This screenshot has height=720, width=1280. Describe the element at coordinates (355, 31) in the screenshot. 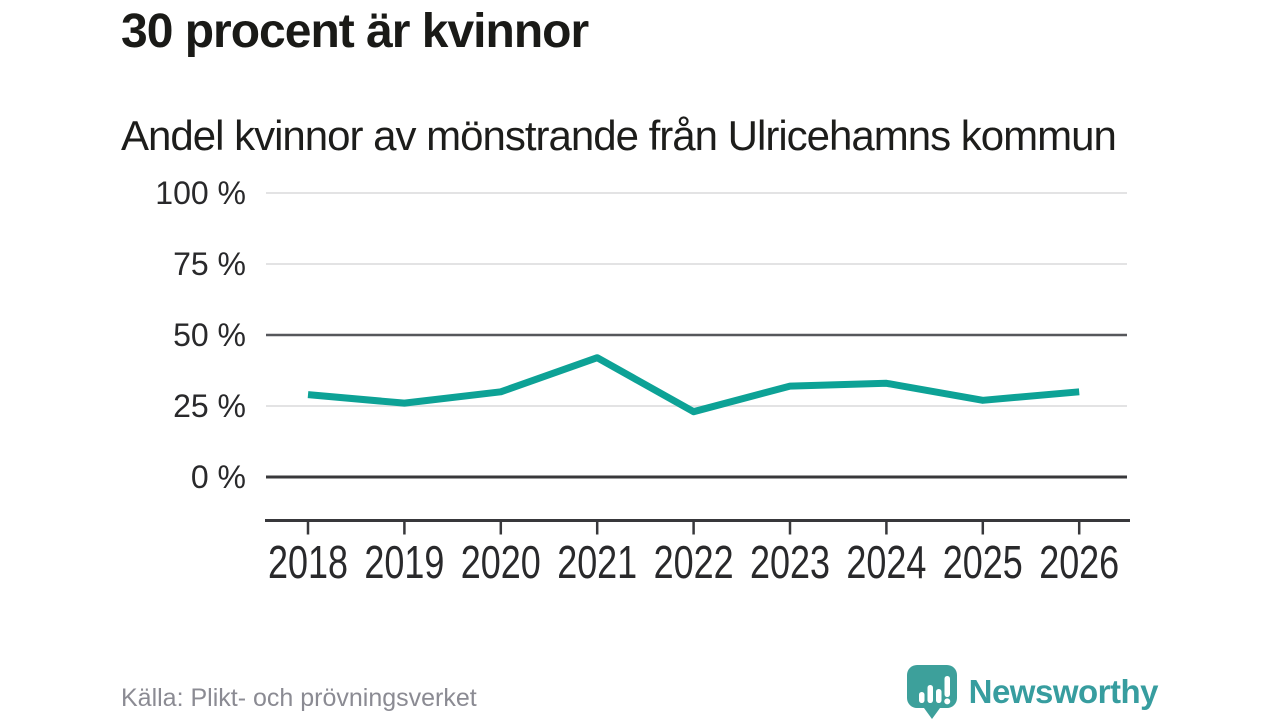

I see `chart-title: 30 procent är kvinnor` at that location.